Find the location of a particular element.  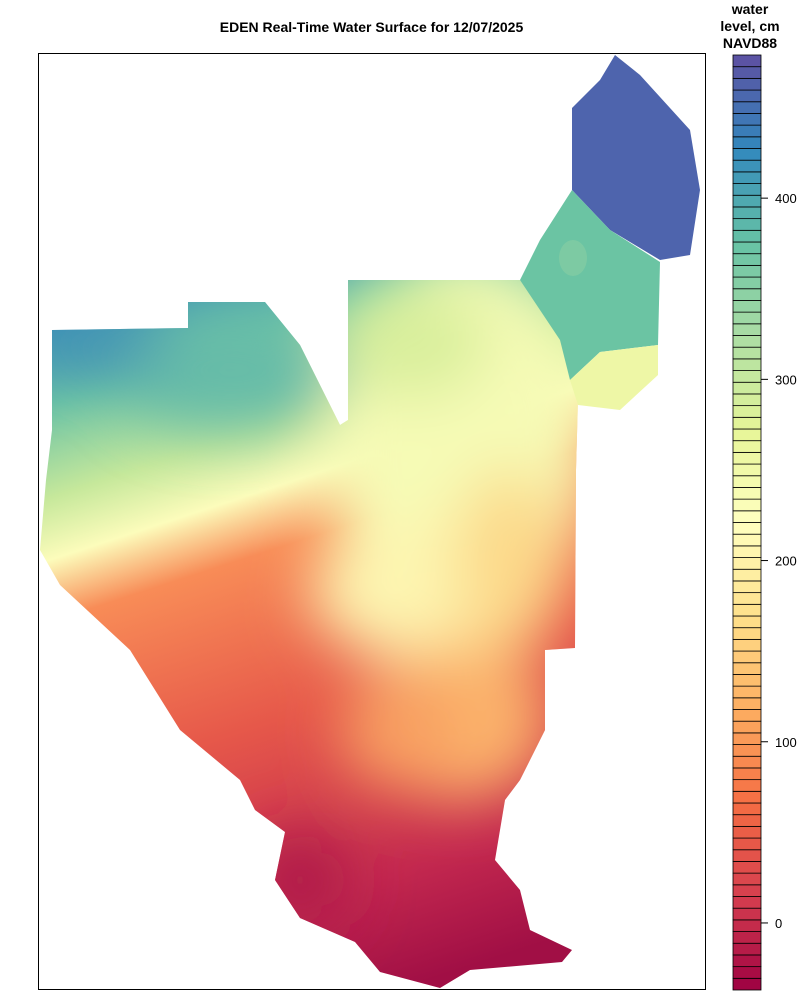

colorbar-label-line: level, cm is located at coordinates (750, 26).